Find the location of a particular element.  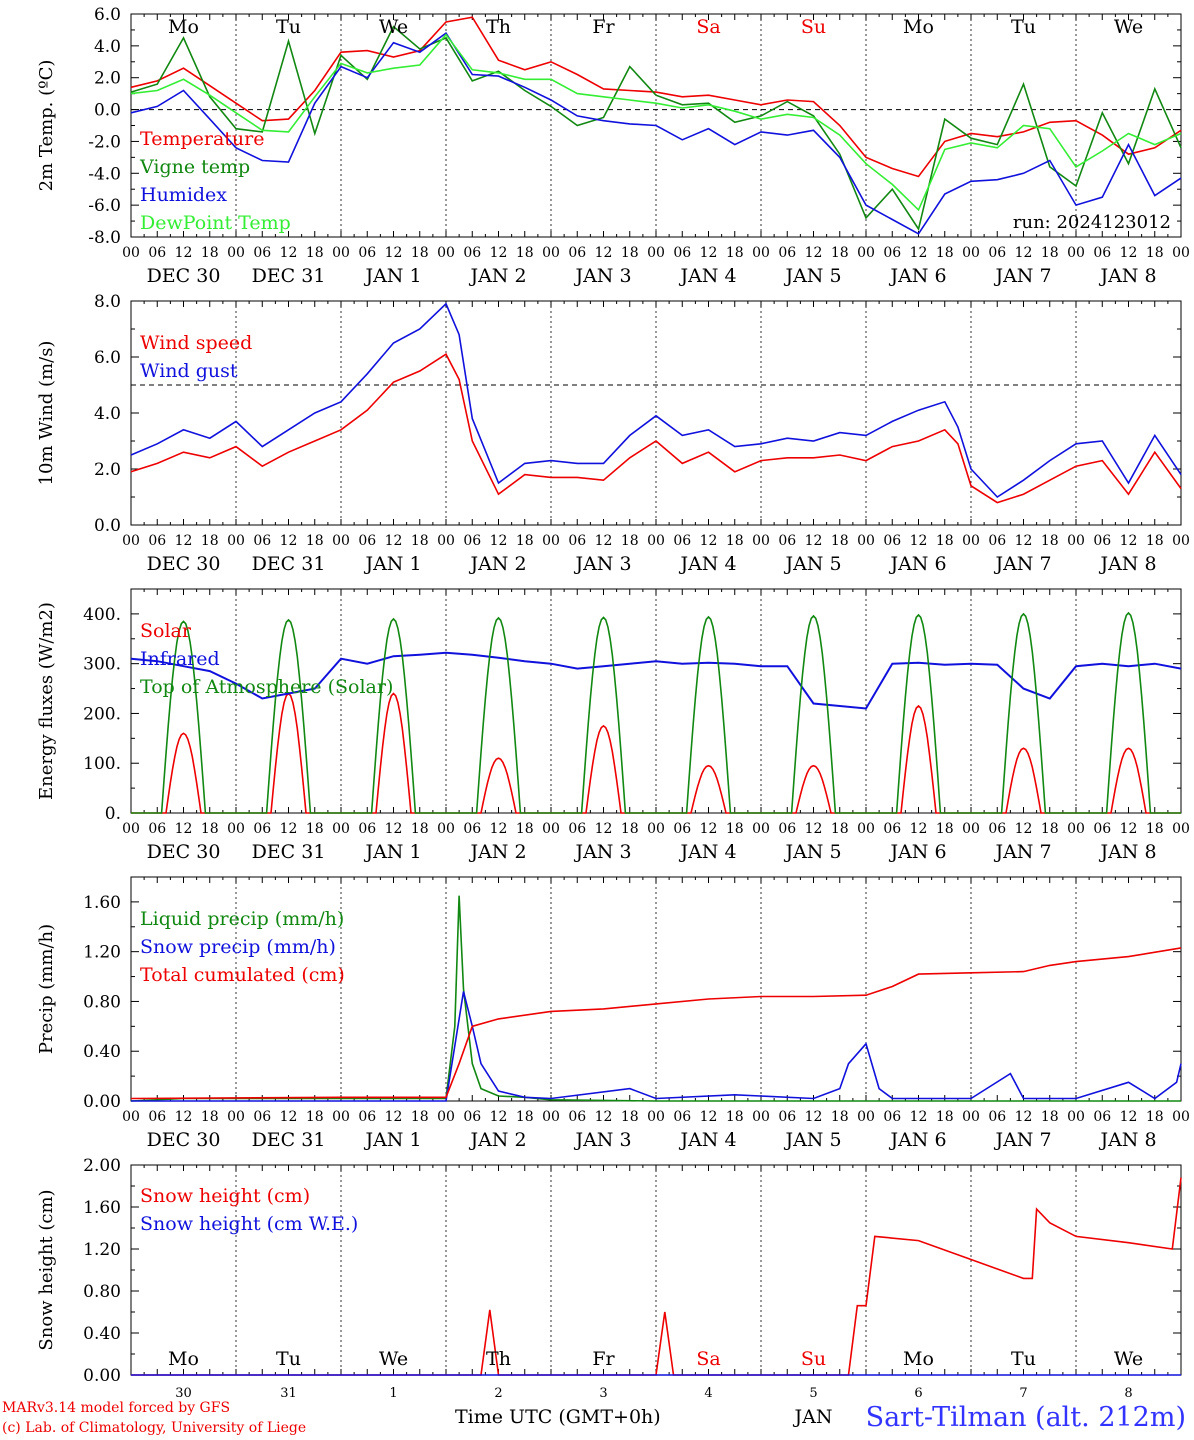

y-tick-label: -8.0 is located at coordinates (104, 238).